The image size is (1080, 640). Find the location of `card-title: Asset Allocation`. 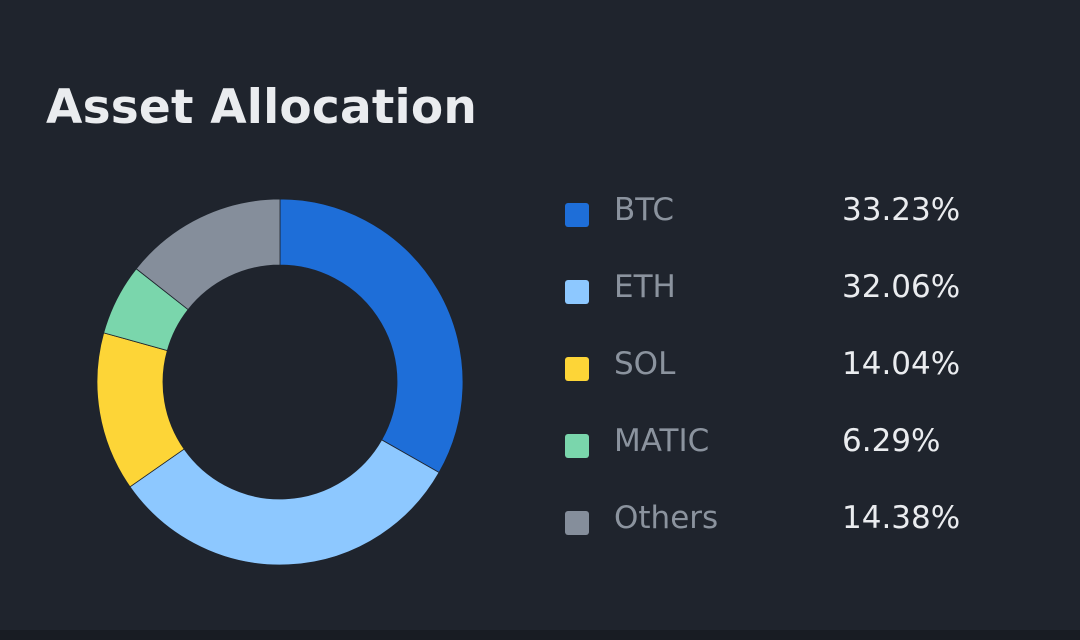

card-title: Asset Allocation is located at coordinates (262, 107).